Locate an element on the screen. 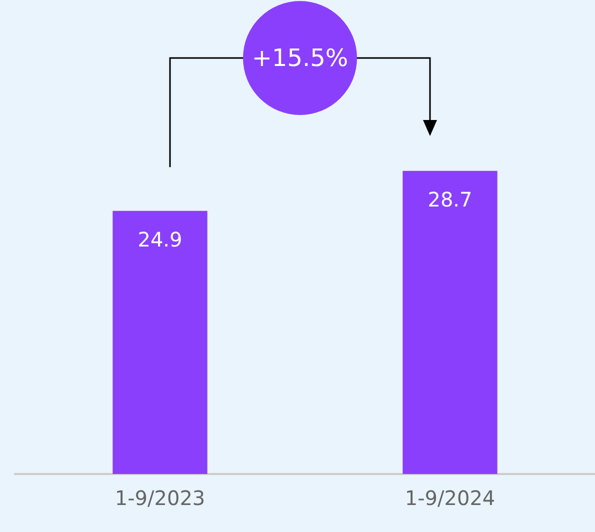 The height and width of the screenshot is (532, 595). x-tick-label: 1-9/2024 is located at coordinates (450, 498).